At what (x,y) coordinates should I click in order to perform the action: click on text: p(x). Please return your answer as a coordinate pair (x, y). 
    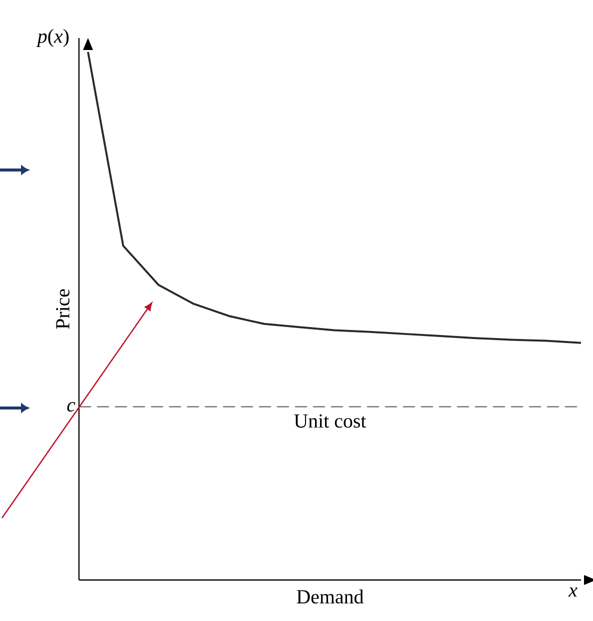
    Looking at the image, I should click on (52, 38).